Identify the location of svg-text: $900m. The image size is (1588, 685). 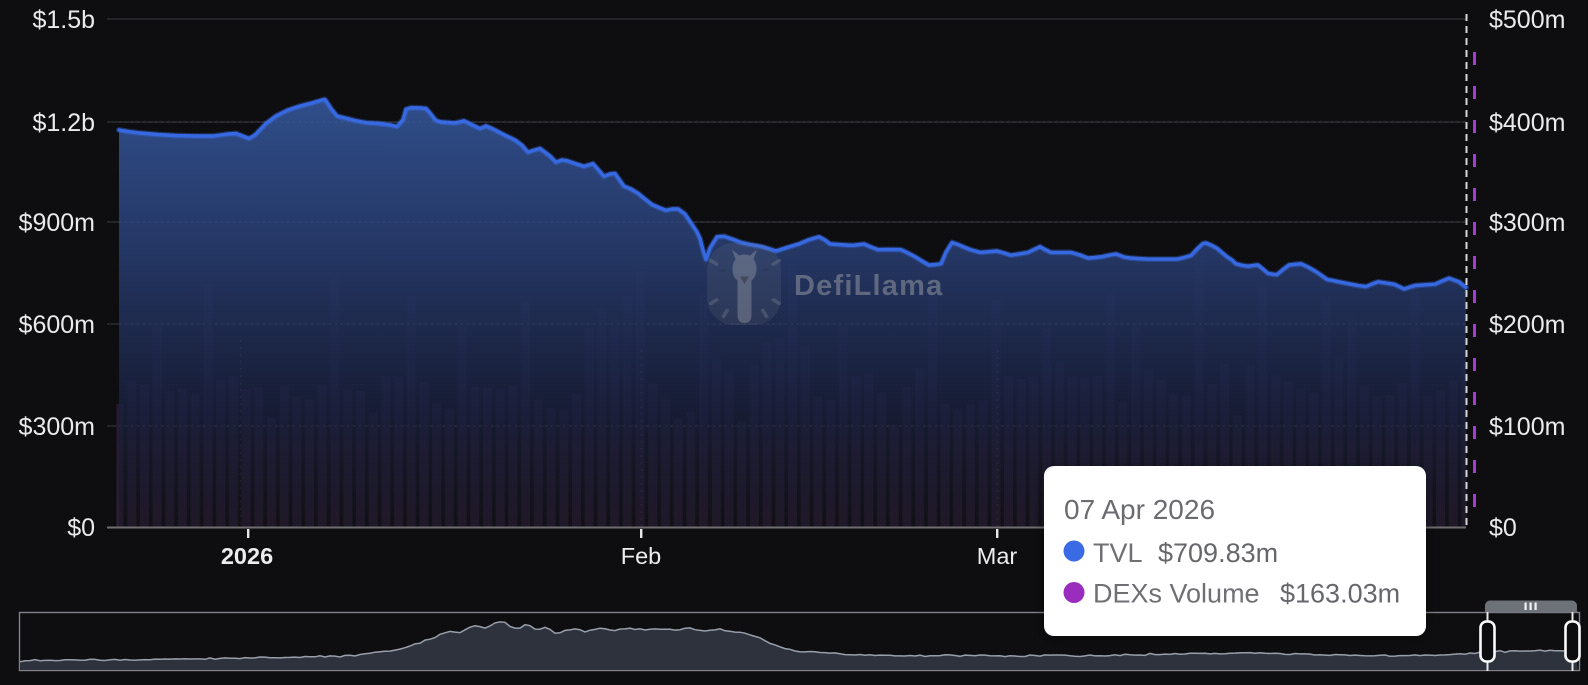
(57, 223).